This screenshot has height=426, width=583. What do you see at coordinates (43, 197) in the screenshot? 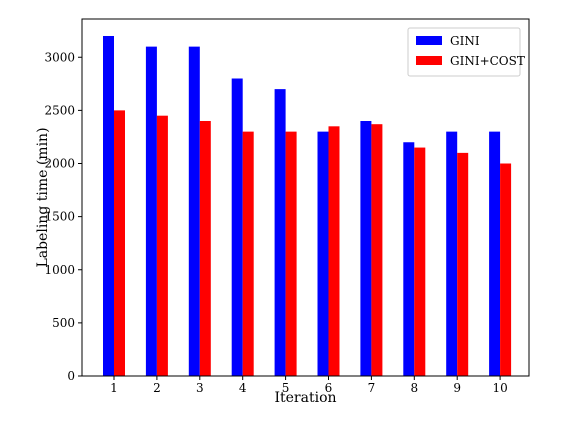
I see `y-axis-label: Labeling time (min)` at bounding box center [43, 197].